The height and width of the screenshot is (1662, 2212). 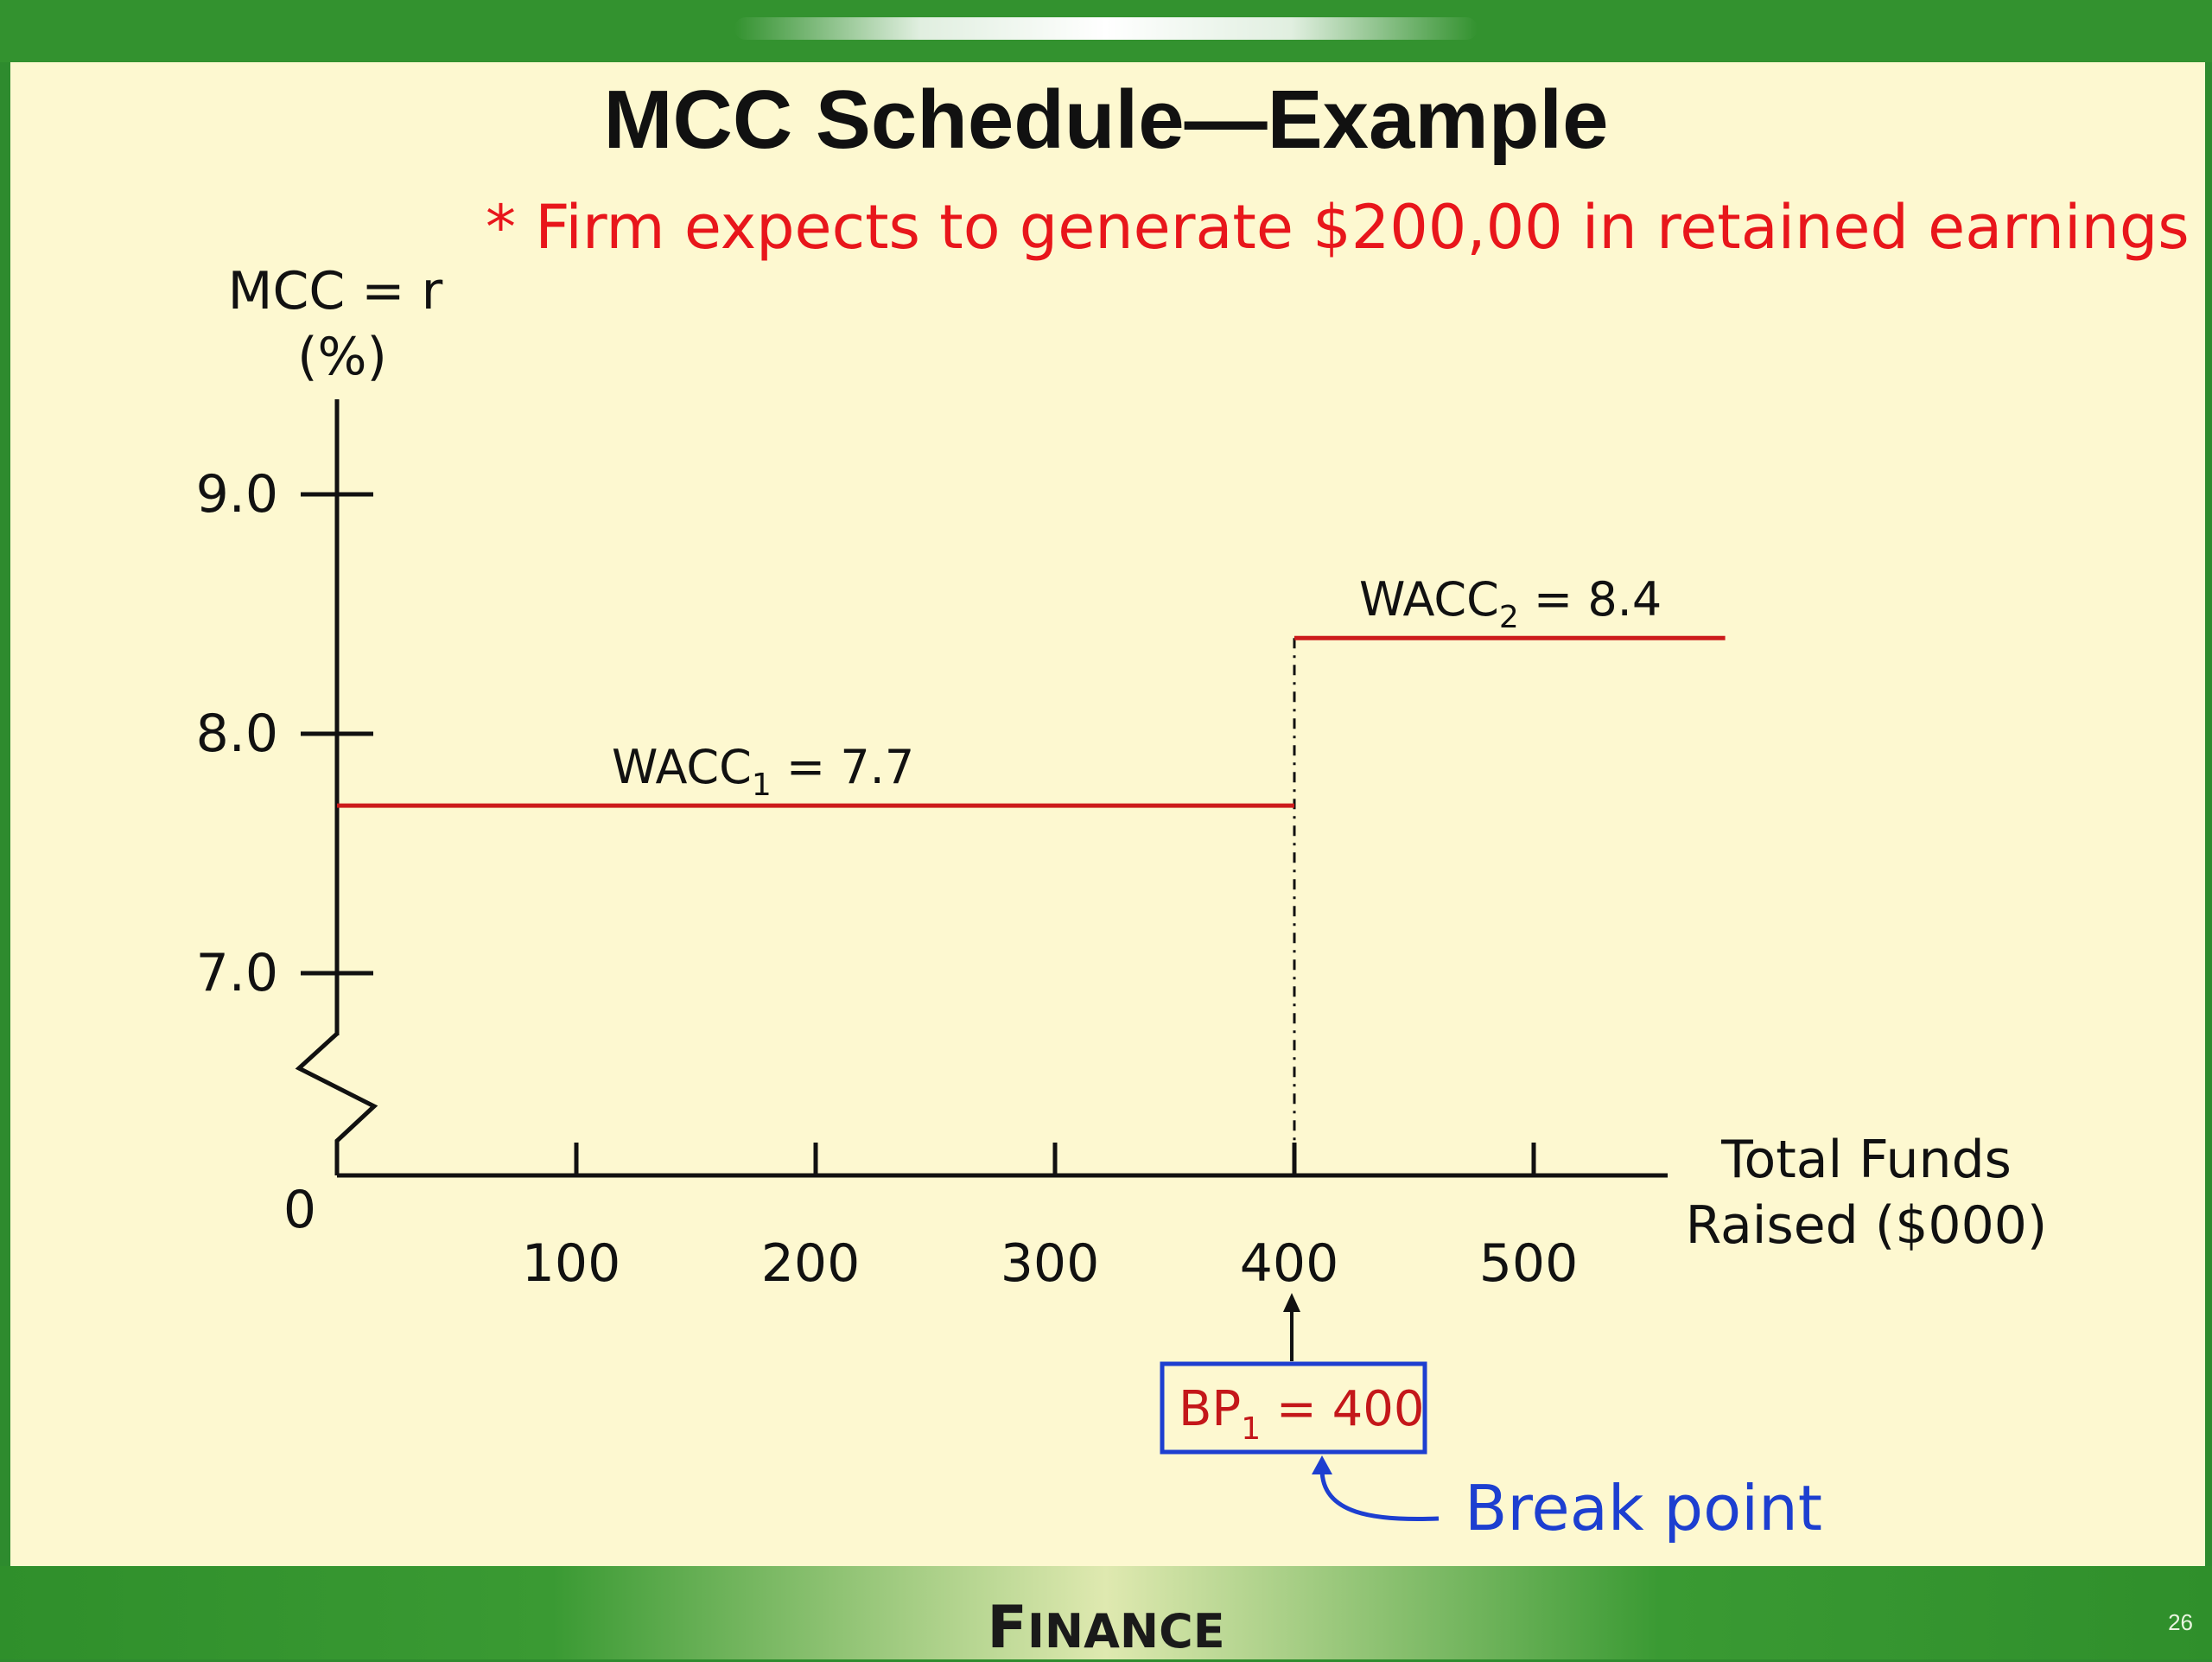 I want to click on break-point-curve-arrowhead, so click(x=1322, y=1464).